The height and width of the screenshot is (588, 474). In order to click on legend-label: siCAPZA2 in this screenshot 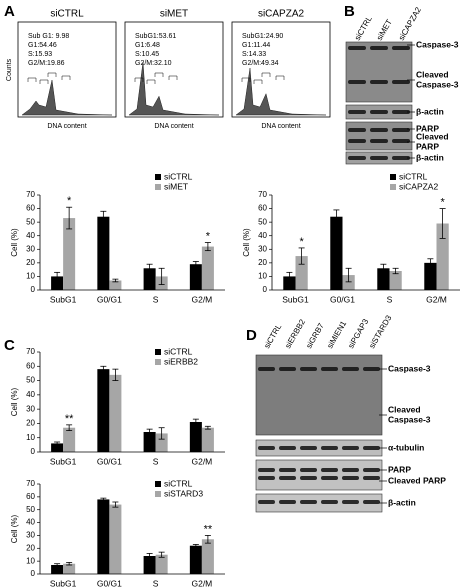, I will do `click(418, 186)`.